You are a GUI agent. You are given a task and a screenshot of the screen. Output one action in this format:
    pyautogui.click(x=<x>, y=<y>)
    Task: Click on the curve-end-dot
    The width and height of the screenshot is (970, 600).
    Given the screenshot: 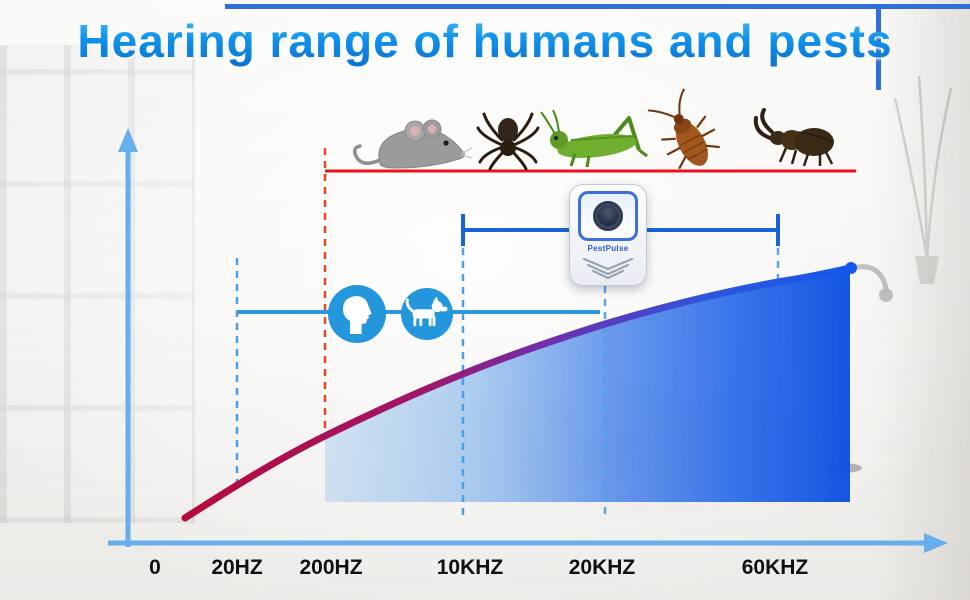 What is the action you would take?
    pyautogui.click(x=851, y=268)
    